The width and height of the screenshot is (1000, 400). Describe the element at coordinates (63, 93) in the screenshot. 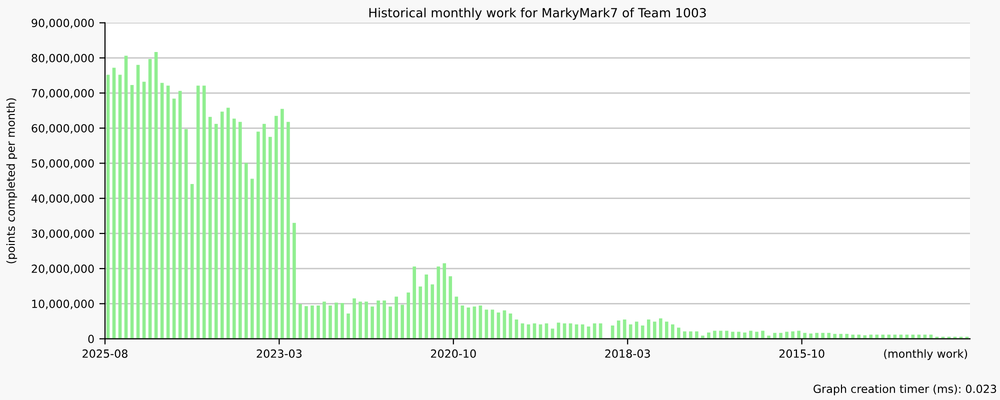

I see `y-tick-label: 70,000,000` at that location.